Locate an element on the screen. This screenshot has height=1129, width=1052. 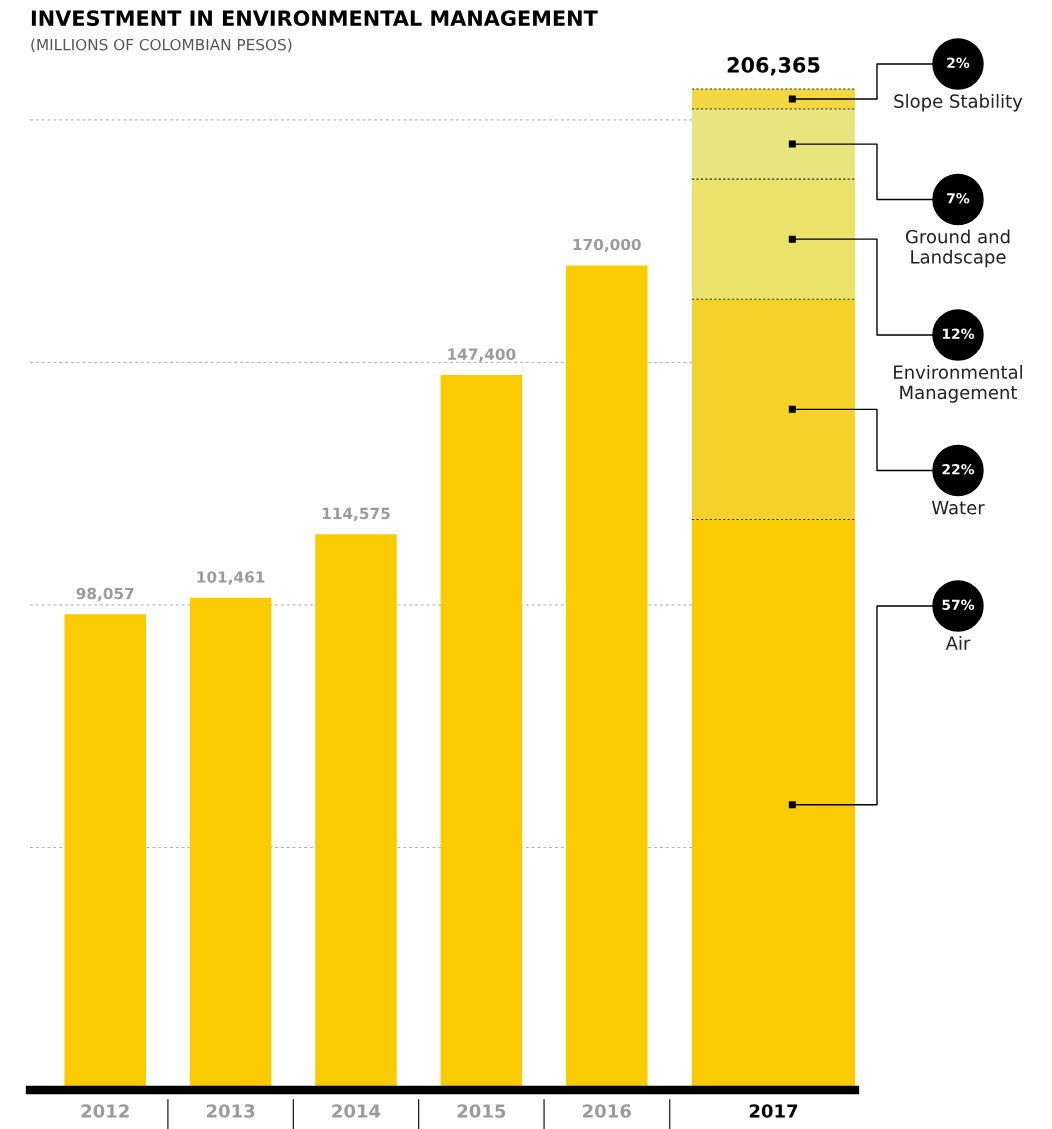
x-tick-label: 2016 is located at coordinates (607, 1111).